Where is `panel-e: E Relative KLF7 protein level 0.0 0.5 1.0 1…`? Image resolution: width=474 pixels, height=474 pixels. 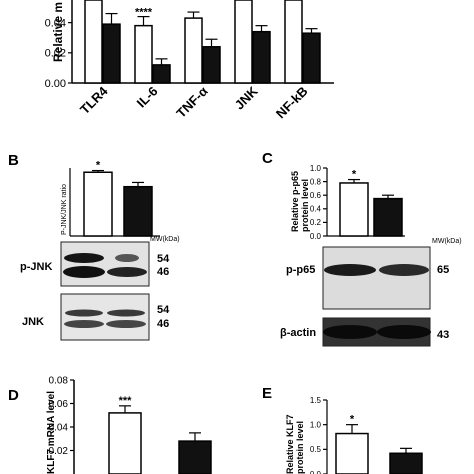
panel-e: E Relative KLF7 protein level 0.0 0.5 1.0 1… is located at coordinates (342, 429).